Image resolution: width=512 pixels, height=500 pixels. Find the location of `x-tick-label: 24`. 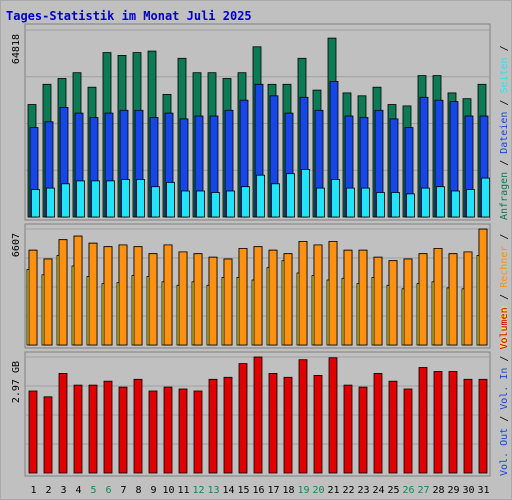

x-tick-label: 24 is located at coordinates (378, 490).